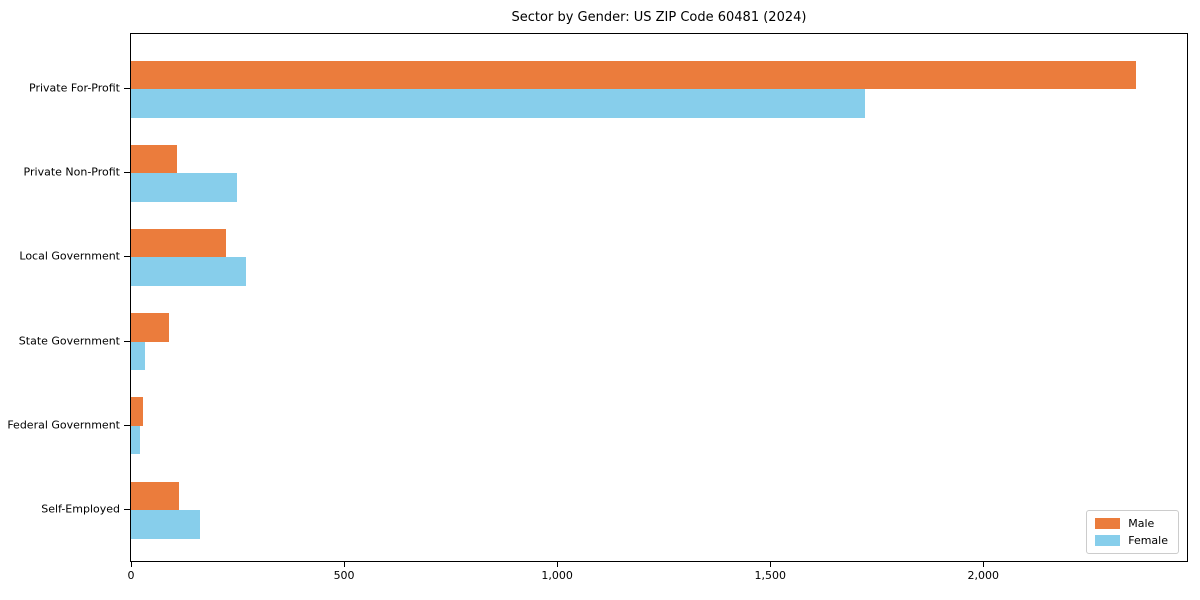 This screenshot has width=1200, height=600. I want to click on x-tick-label: 500, so click(344, 575).